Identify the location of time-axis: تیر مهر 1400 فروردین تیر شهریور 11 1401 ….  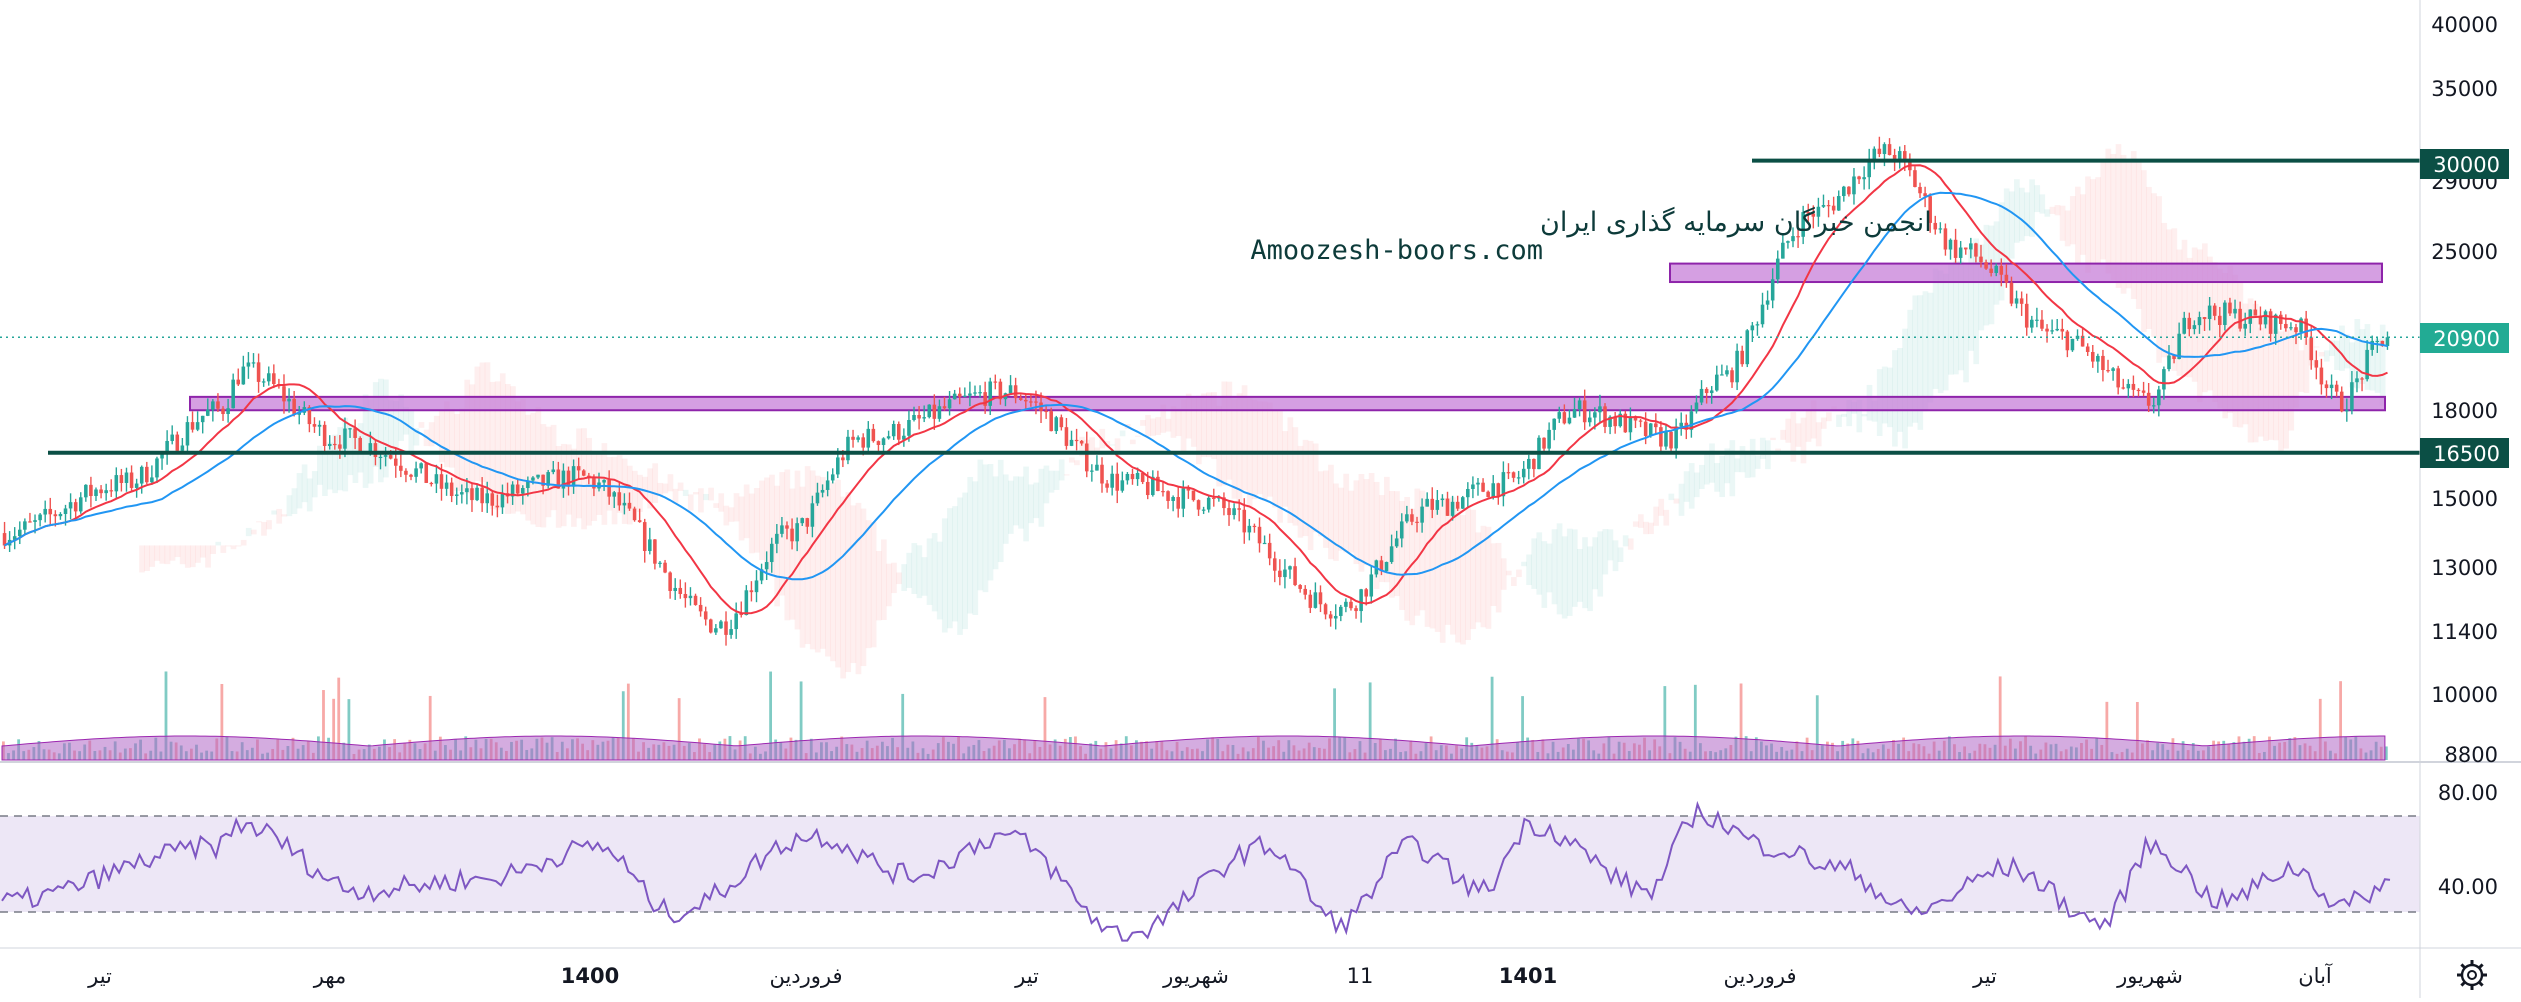
(1210, 975).